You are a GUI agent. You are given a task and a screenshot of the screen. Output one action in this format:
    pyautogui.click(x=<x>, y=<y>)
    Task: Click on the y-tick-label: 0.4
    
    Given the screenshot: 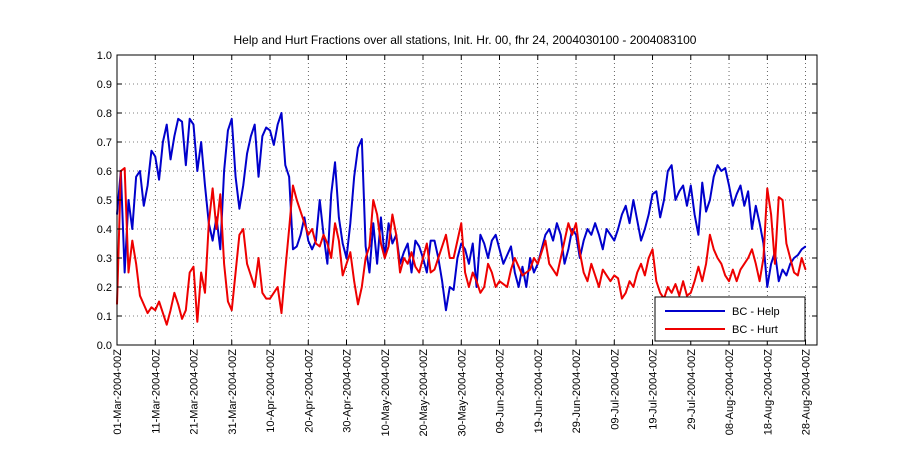 What is the action you would take?
    pyautogui.click(x=104, y=230)
    